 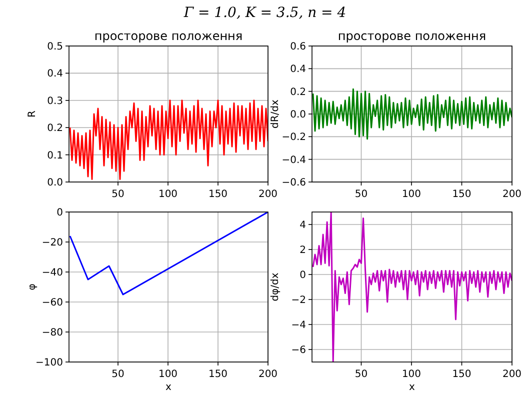 I want to click on y-tick-label: −4, so click(x=298, y=325).